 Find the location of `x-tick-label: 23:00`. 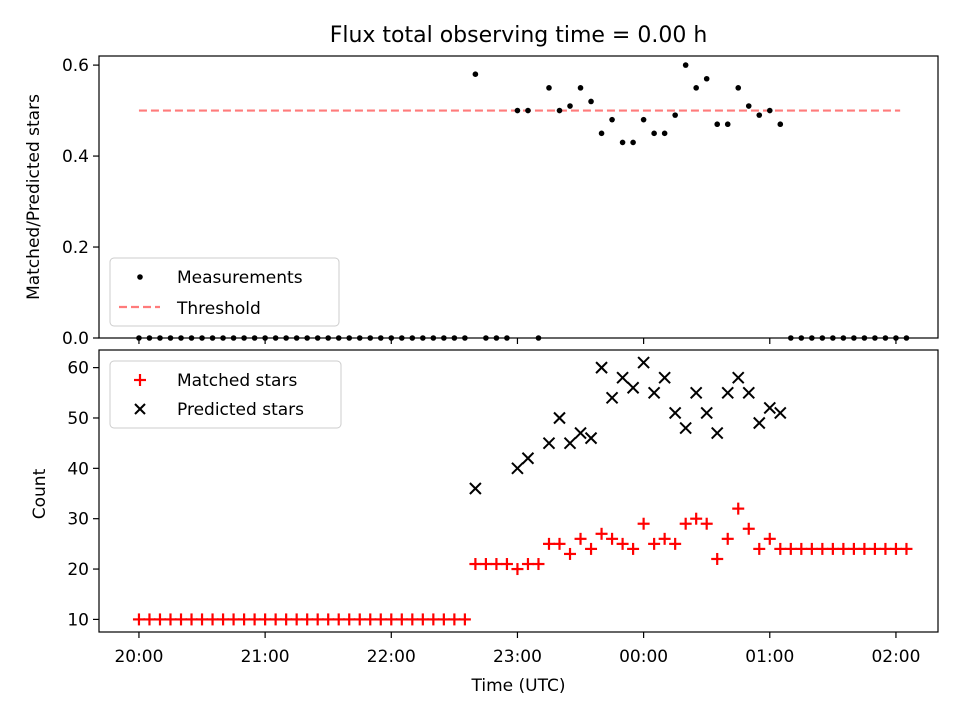

x-tick-label: 23:00 is located at coordinates (517, 657).